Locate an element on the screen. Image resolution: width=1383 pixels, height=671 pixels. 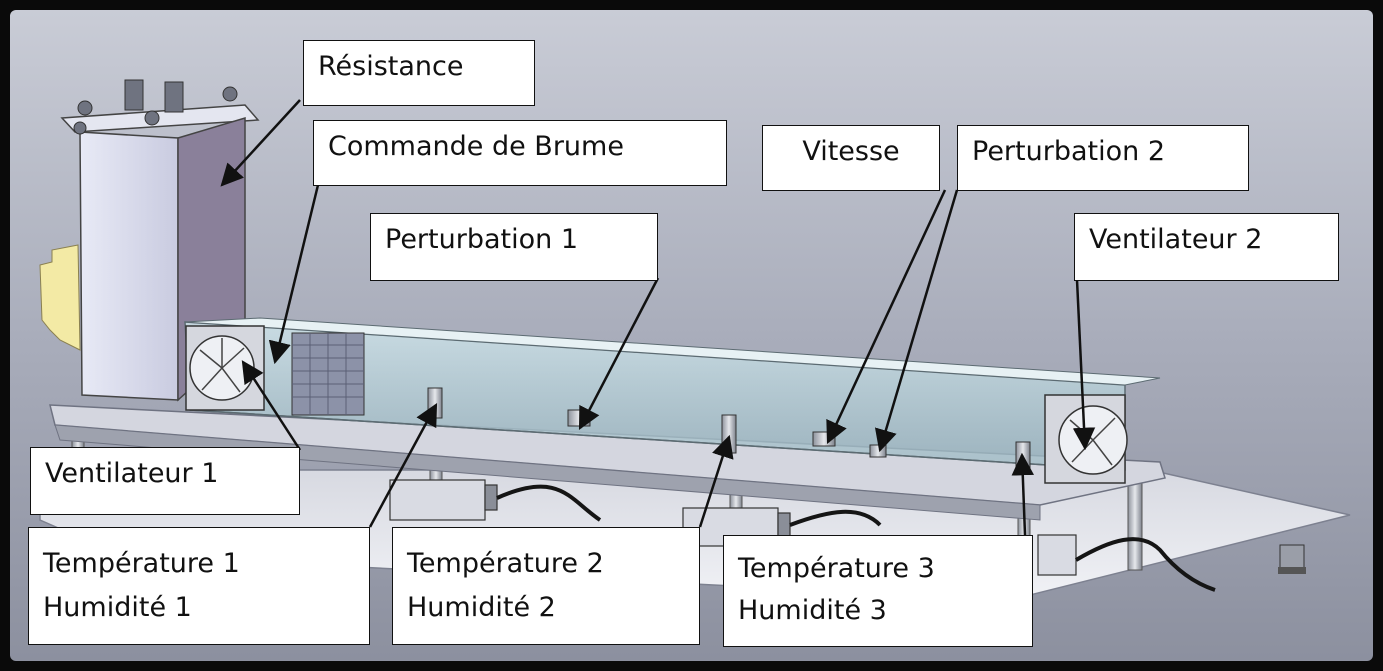
label-resistance: Résistance is located at coordinates (419, 73).